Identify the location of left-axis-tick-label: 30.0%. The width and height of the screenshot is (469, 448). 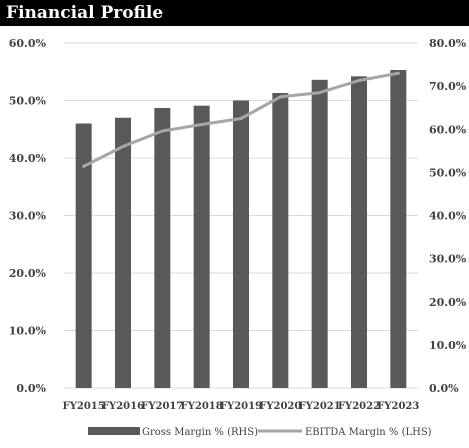
(28, 216).